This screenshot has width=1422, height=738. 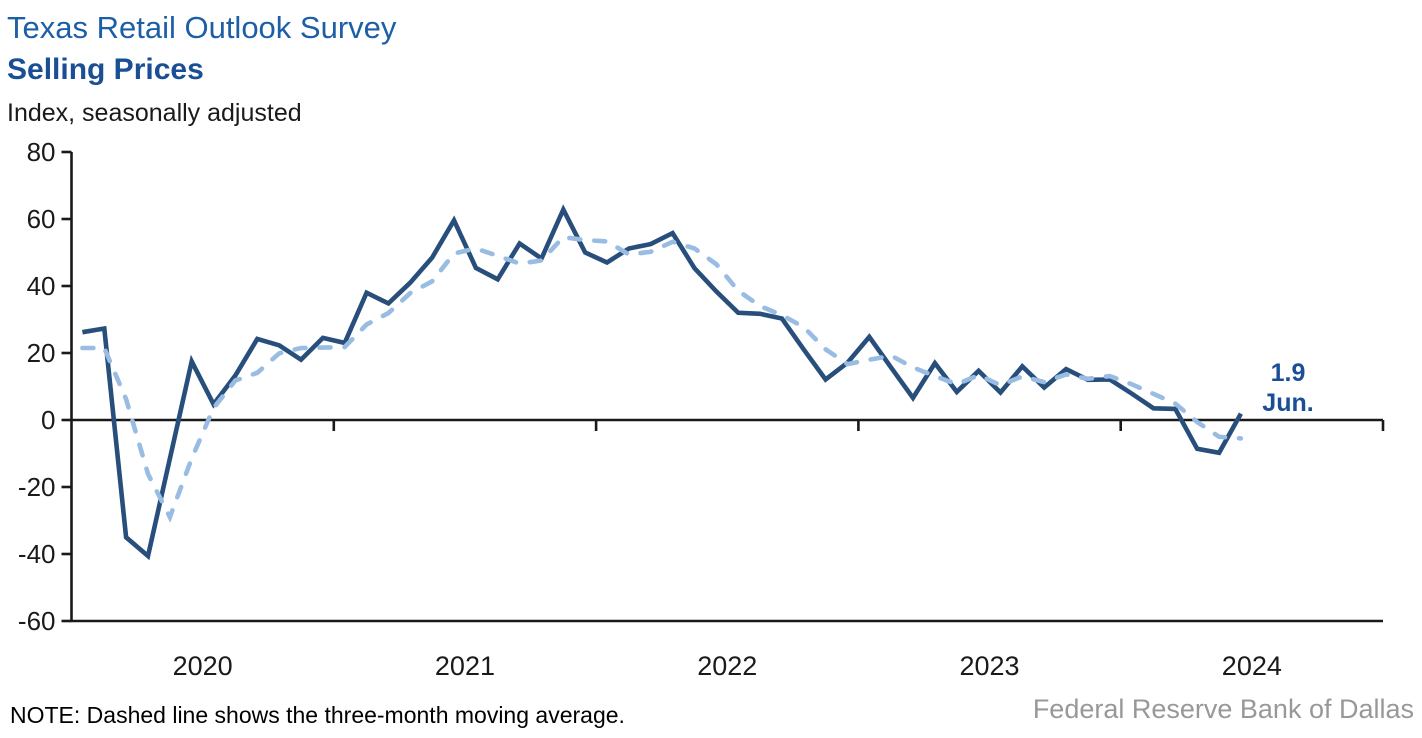 What do you see at coordinates (154, 113) in the screenshot?
I see `unit-label: Index, seasonally adjusted` at bounding box center [154, 113].